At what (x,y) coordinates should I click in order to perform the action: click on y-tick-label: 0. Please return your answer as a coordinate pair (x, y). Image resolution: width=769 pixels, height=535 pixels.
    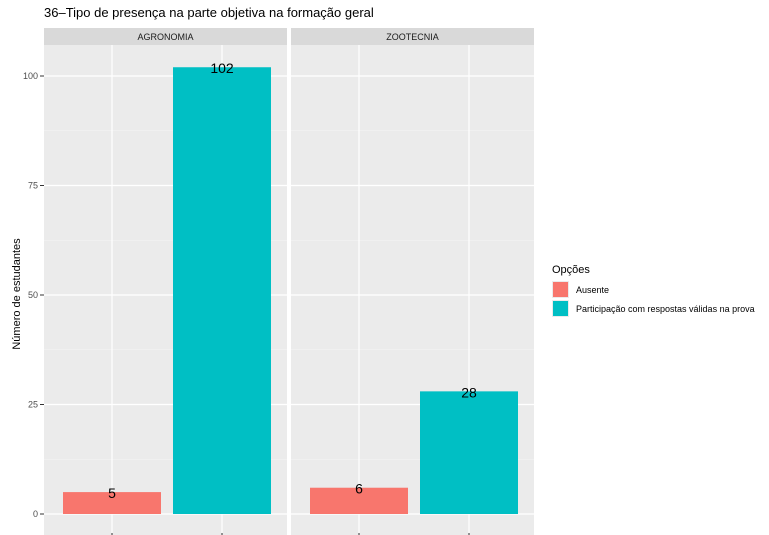
    Looking at the image, I should click on (35, 514).